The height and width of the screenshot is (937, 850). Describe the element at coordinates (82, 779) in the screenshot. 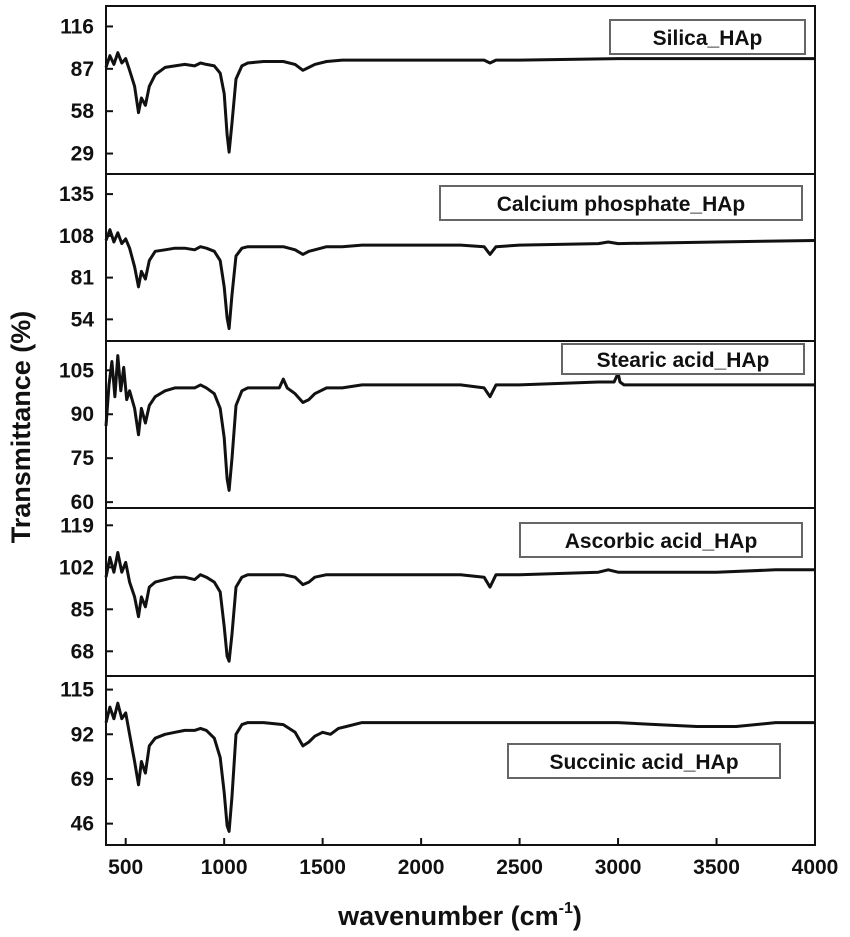

I see `y-tick-label: 69` at that location.